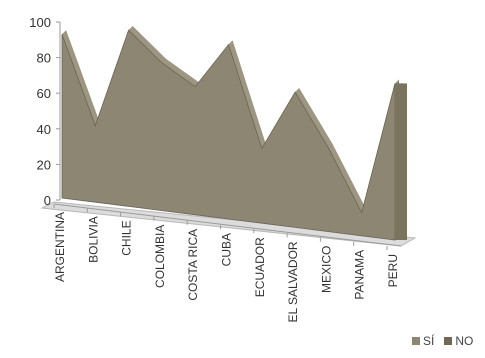 This screenshot has width=485, height=358. Describe the element at coordinates (44, 164) in the screenshot. I see `y-tick-label: 20` at that location.